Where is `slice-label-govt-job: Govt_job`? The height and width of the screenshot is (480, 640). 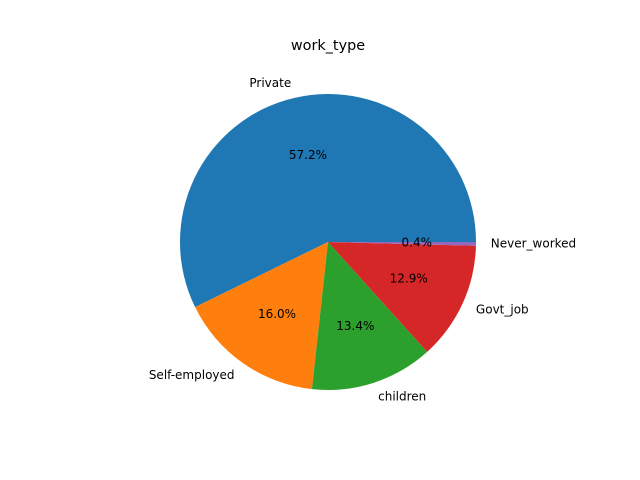 slice-label-govt-job: Govt_job is located at coordinates (502, 309).